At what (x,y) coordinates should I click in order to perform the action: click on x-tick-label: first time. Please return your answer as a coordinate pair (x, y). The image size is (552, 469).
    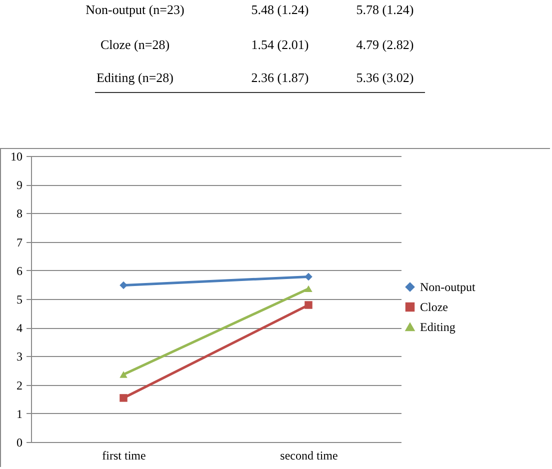
    Looking at the image, I should click on (124, 455).